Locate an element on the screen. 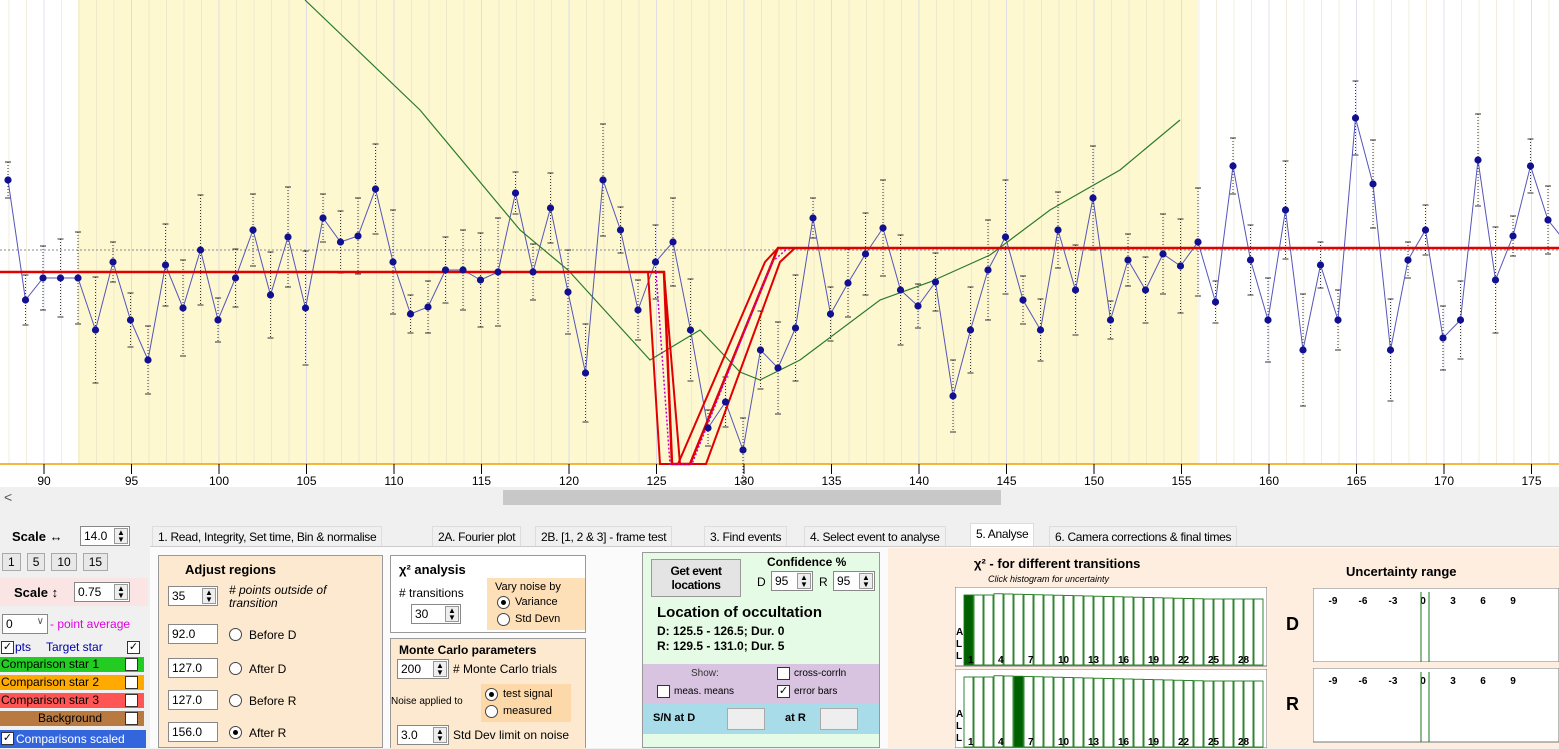 Image resolution: width=1559 pixels, height=749 pixels. pts-checkbox: ✓ is located at coordinates (7, 647).